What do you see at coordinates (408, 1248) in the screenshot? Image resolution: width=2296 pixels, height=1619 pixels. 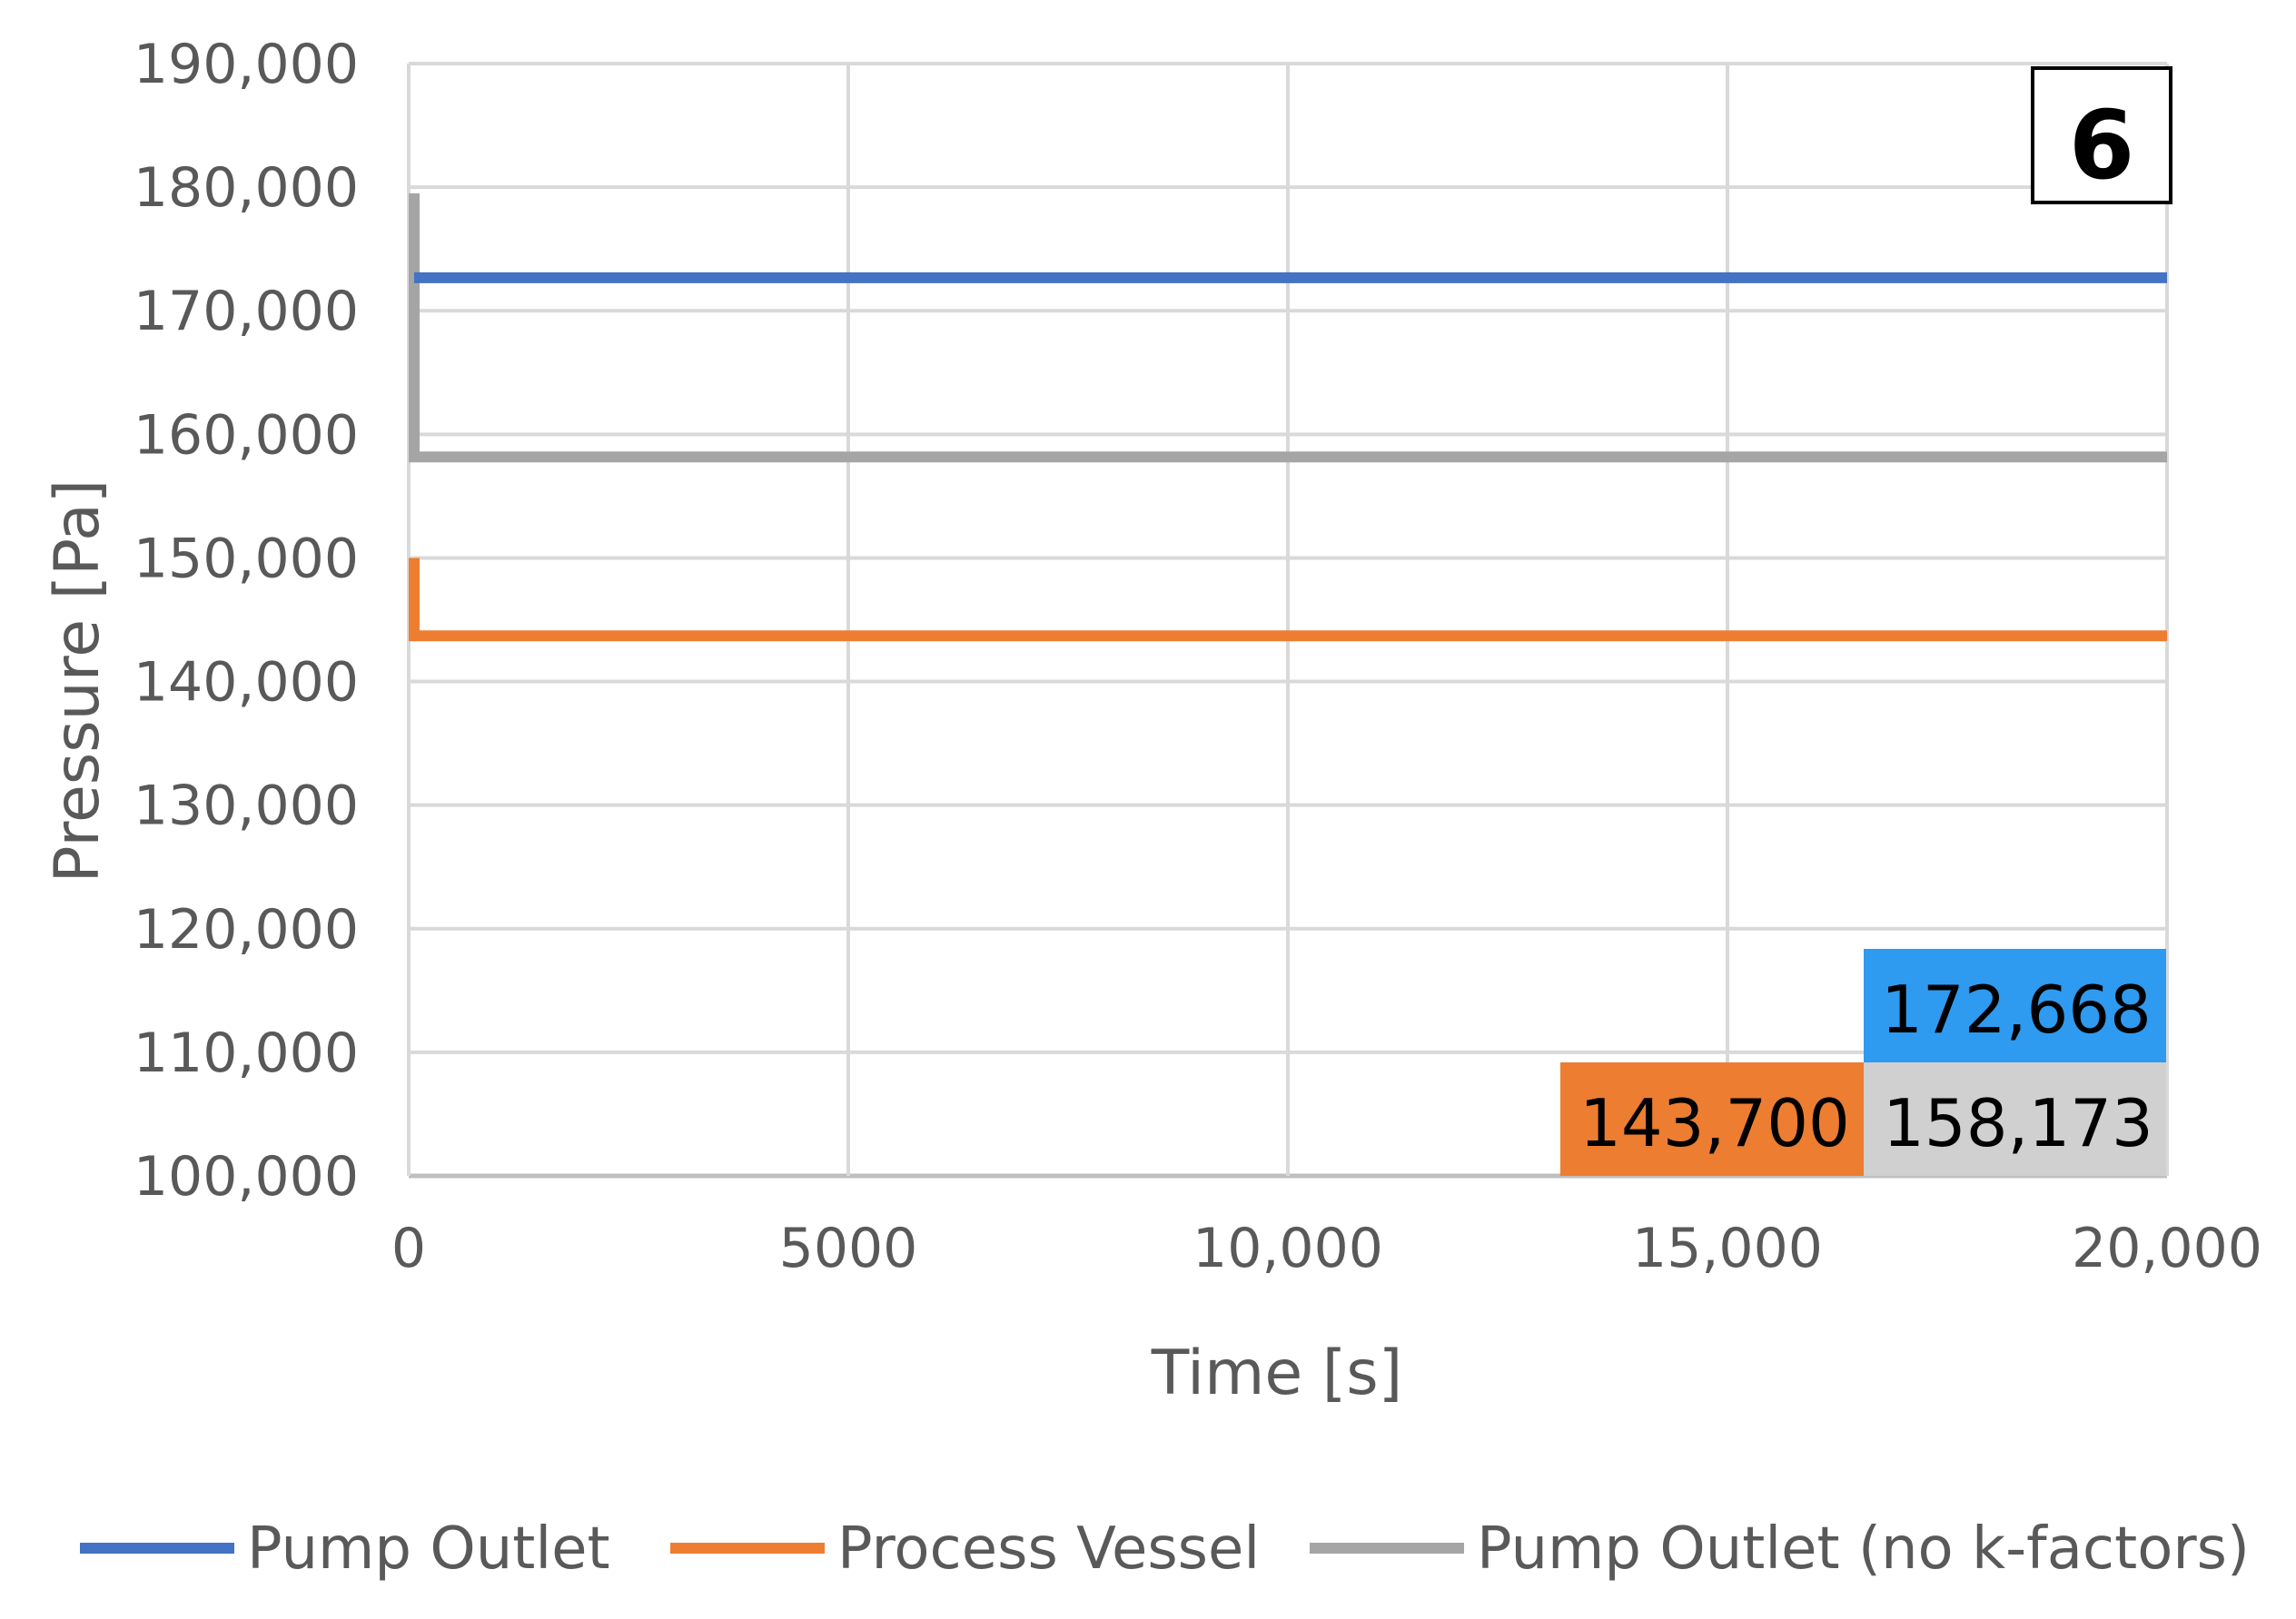 I see `x-tick-label: 0` at bounding box center [408, 1248].